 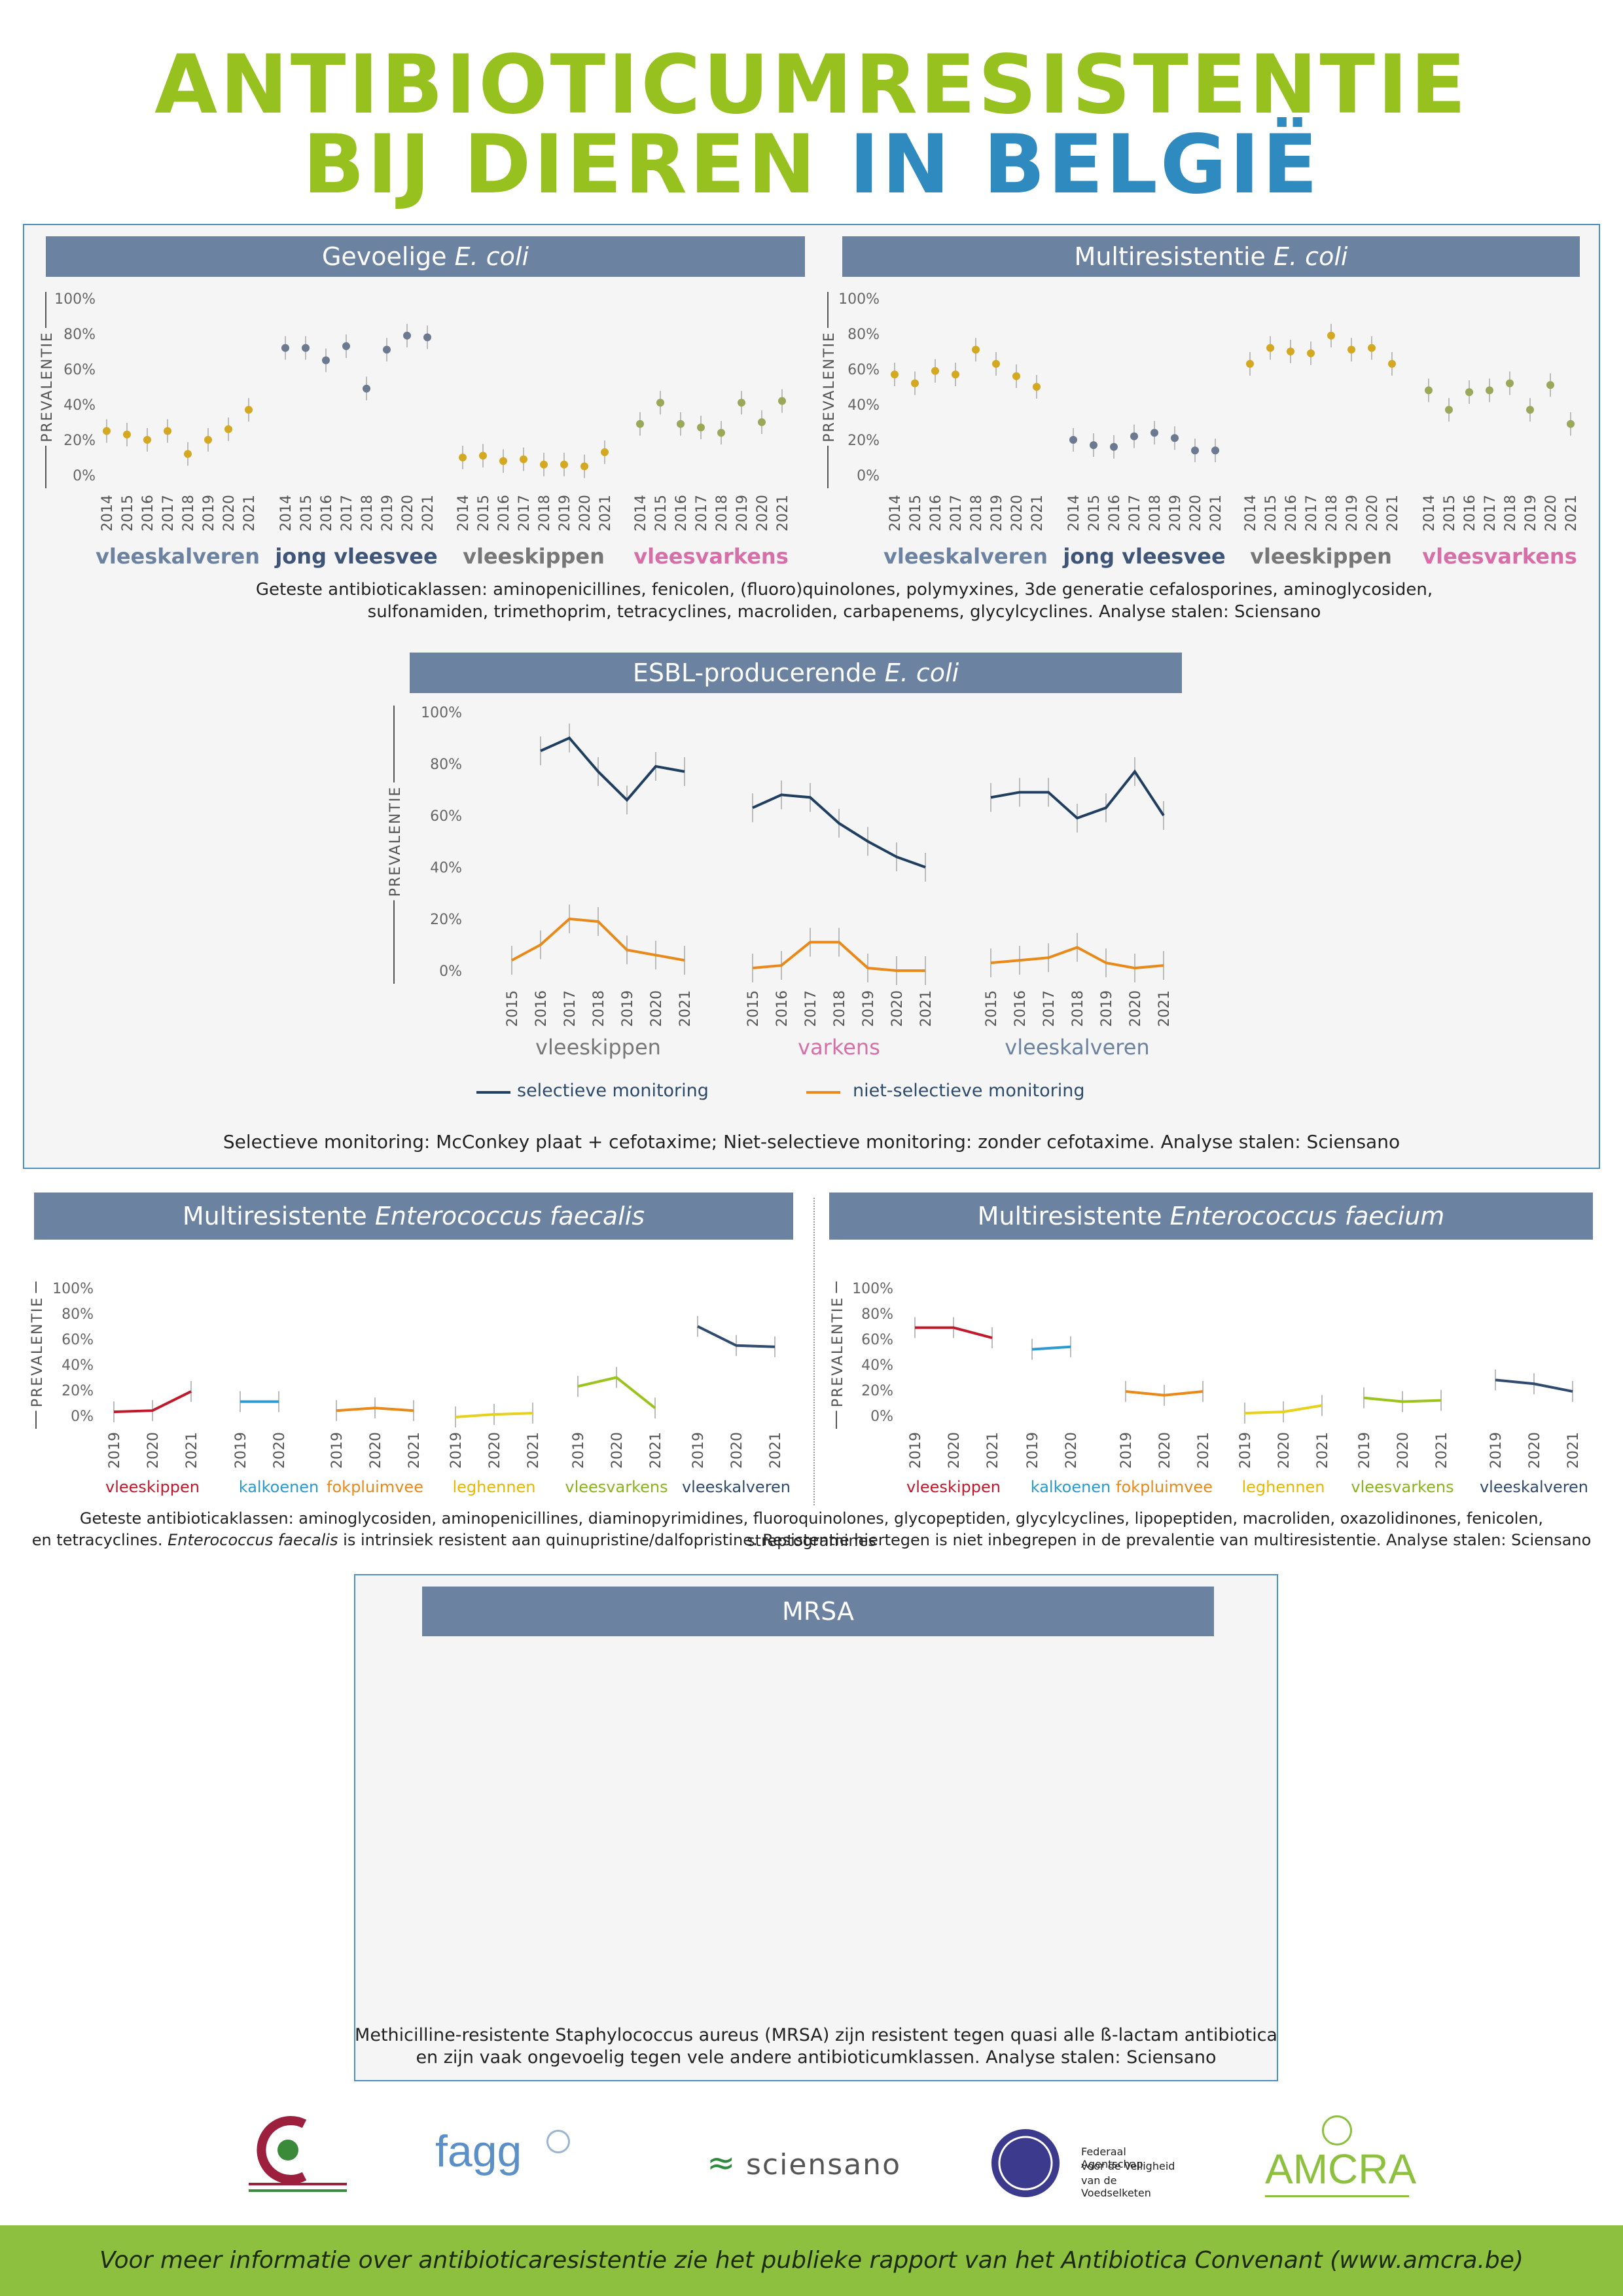 I want to click on y-tick-label-2: 20%, so click(x=446, y=920).